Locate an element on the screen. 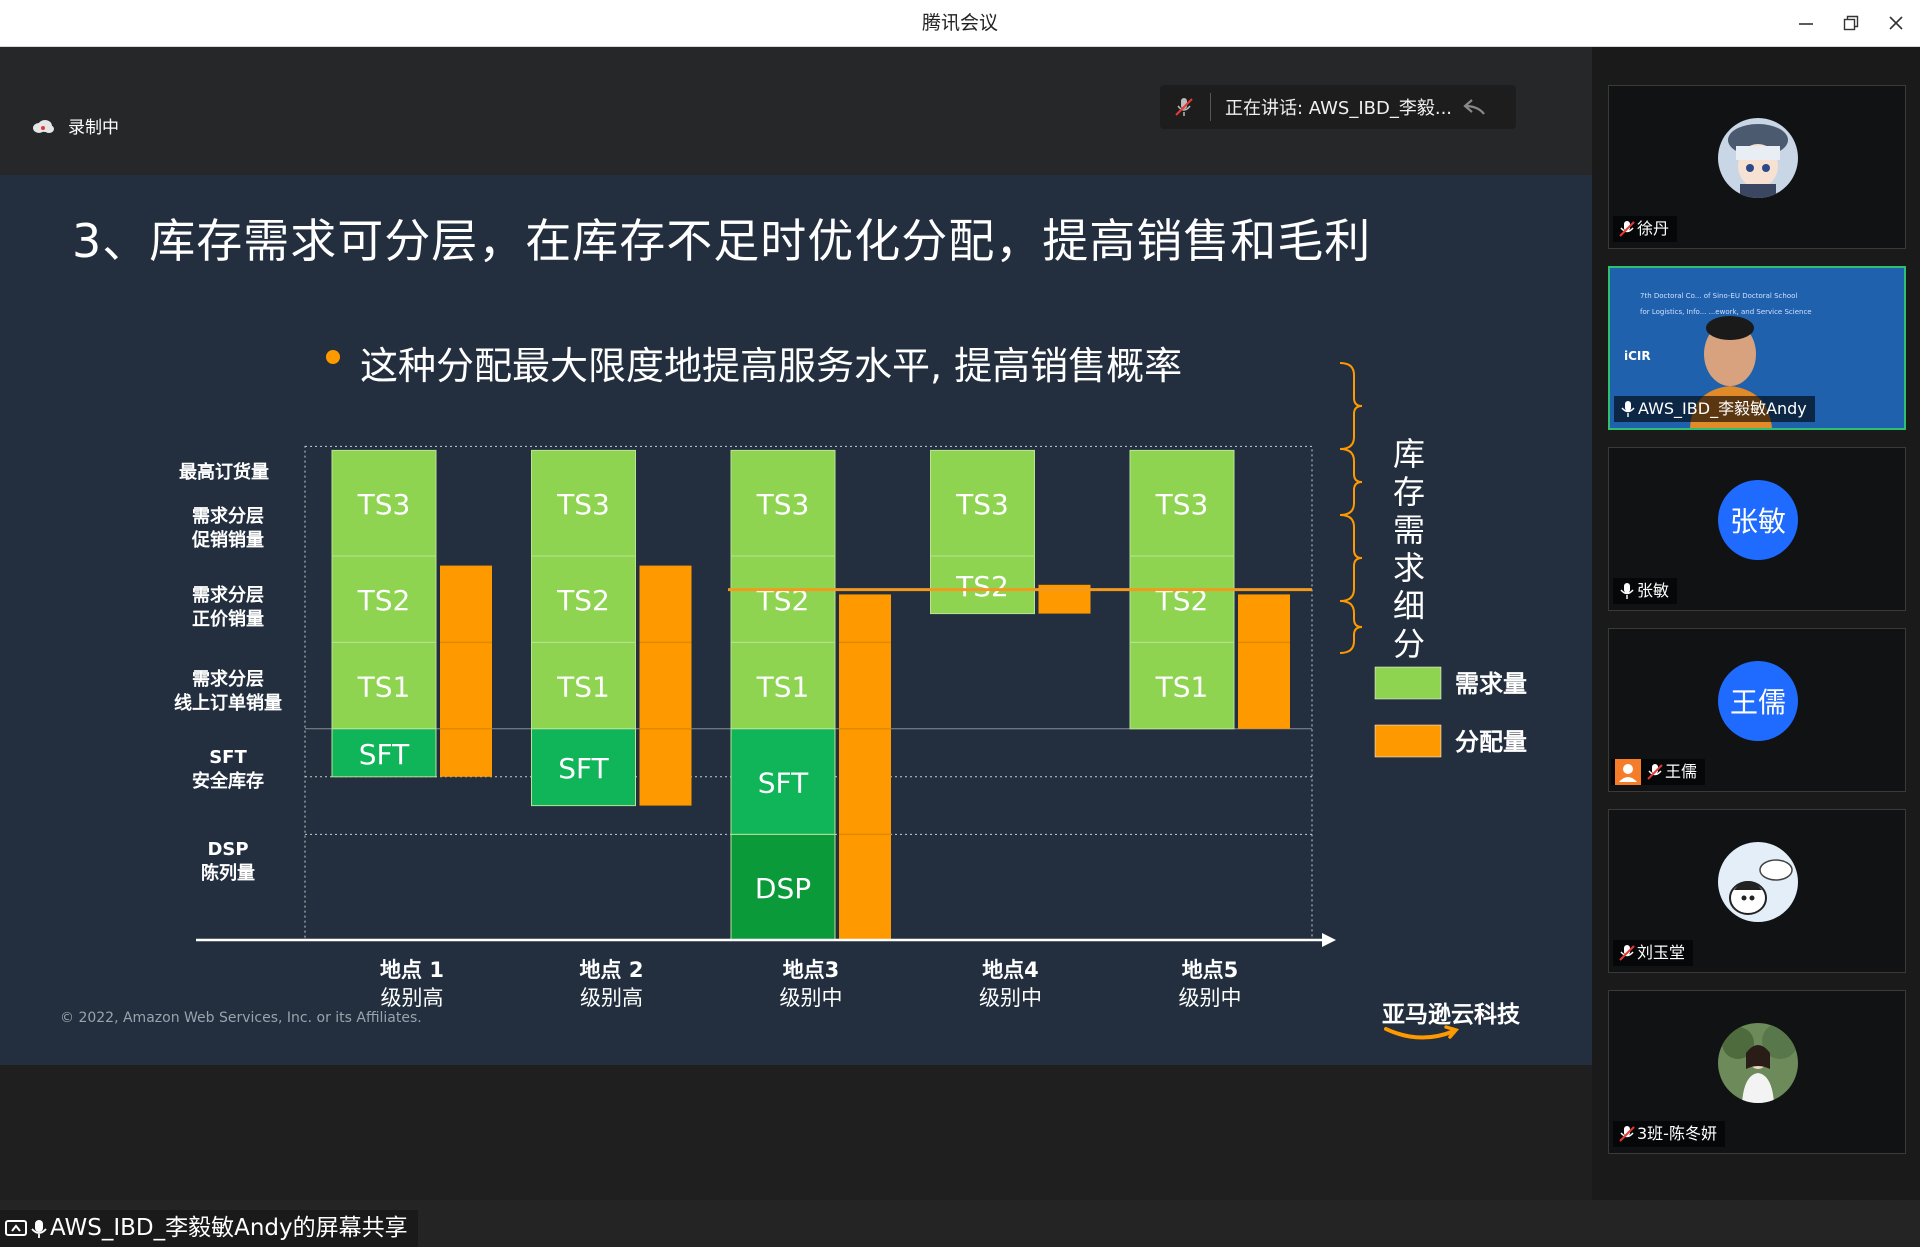  anime-avatar-icon is located at coordinates (1758, 158).